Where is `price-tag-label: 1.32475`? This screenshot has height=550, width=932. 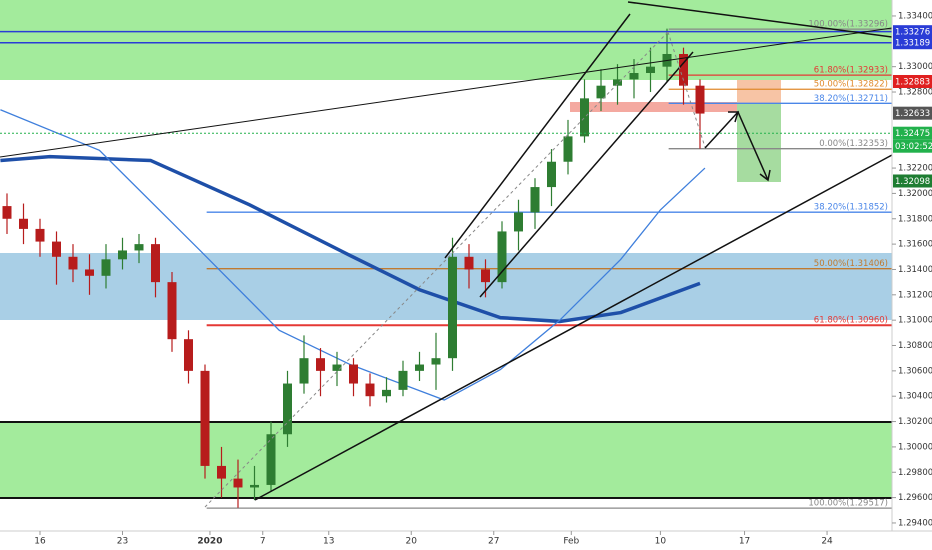
price-tag-label: 1.32475 is located at coordinates (912, 134).